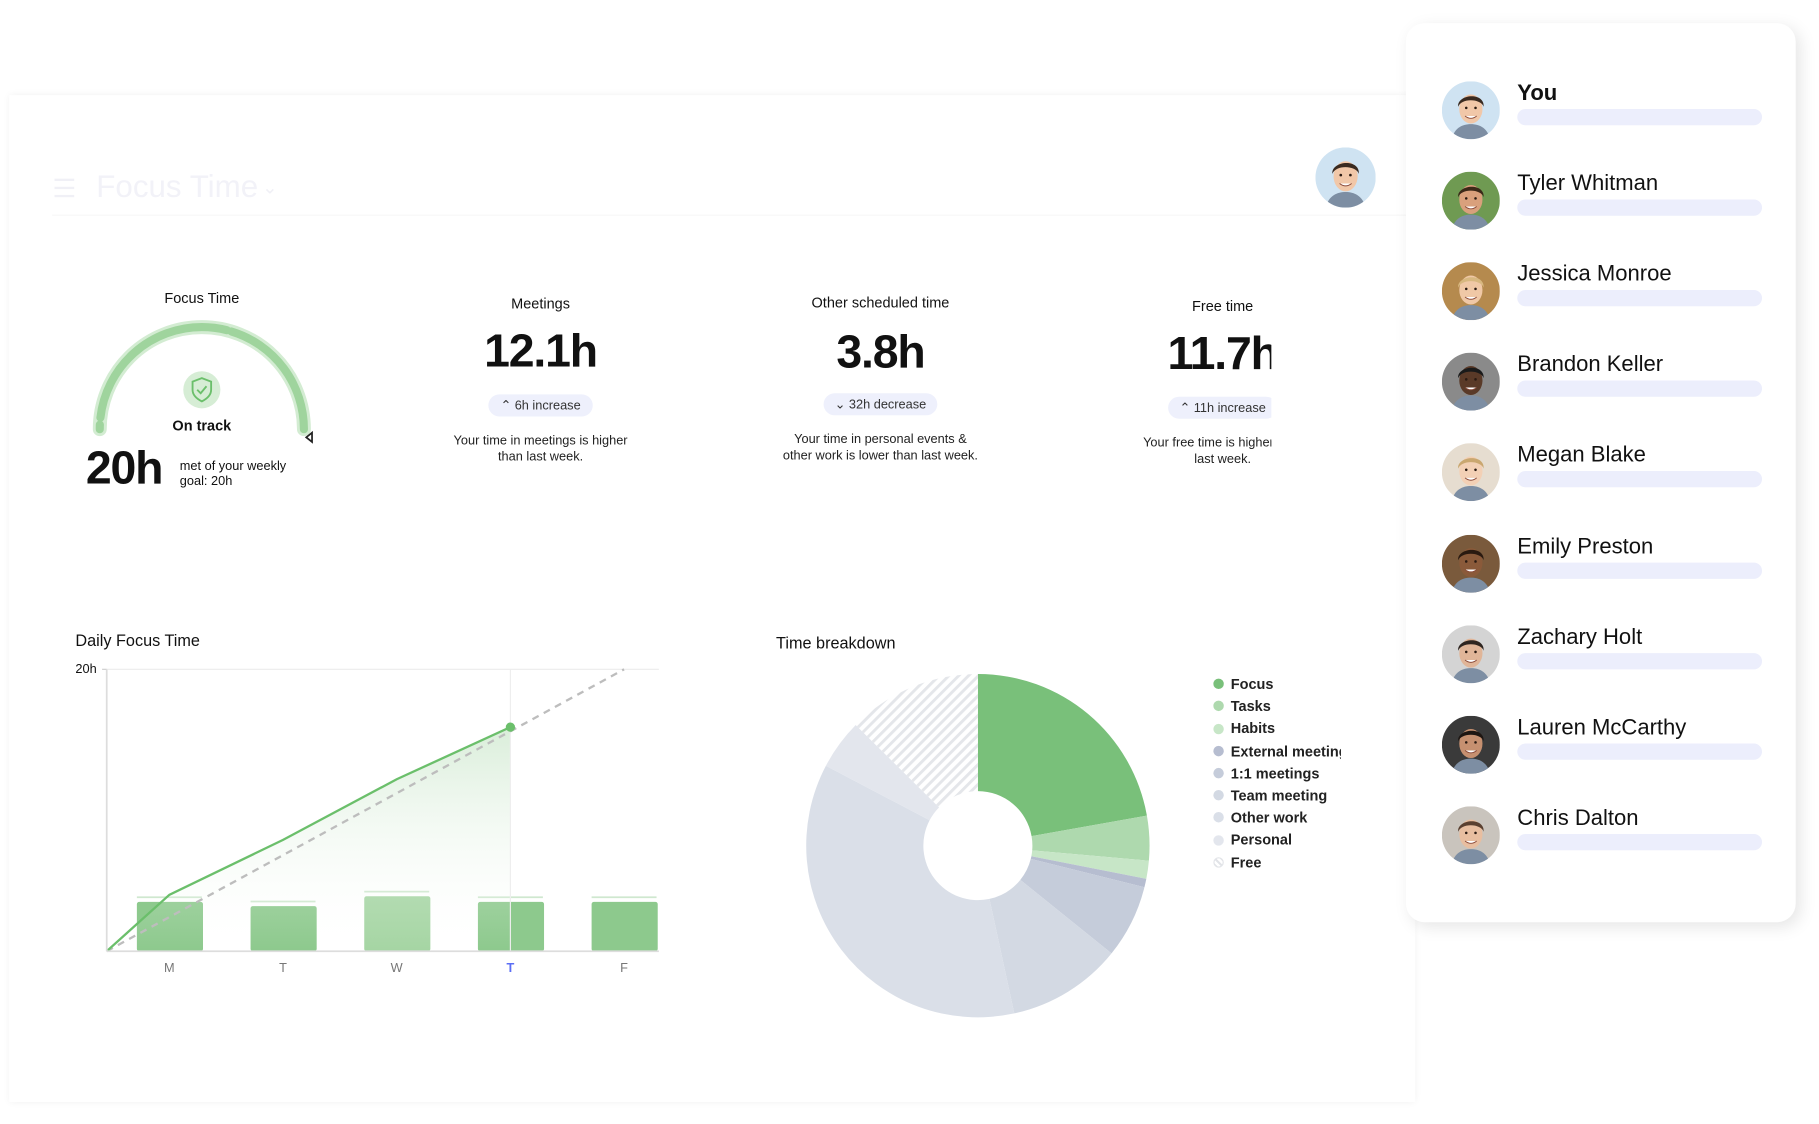 This screenshot has height=1124, width=1819. Describe the element at coordinates (882, 773) in the screenshot. I see `pie-slice-personal` at that location.